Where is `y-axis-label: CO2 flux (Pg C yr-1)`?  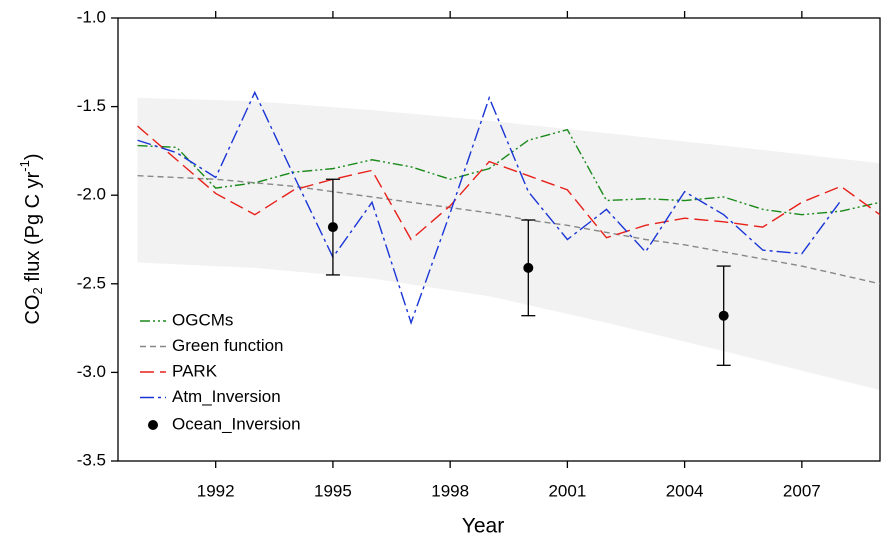
y-axis-label: CO2 flux (Pg C yr-1) is located at coordinates (31, 238).